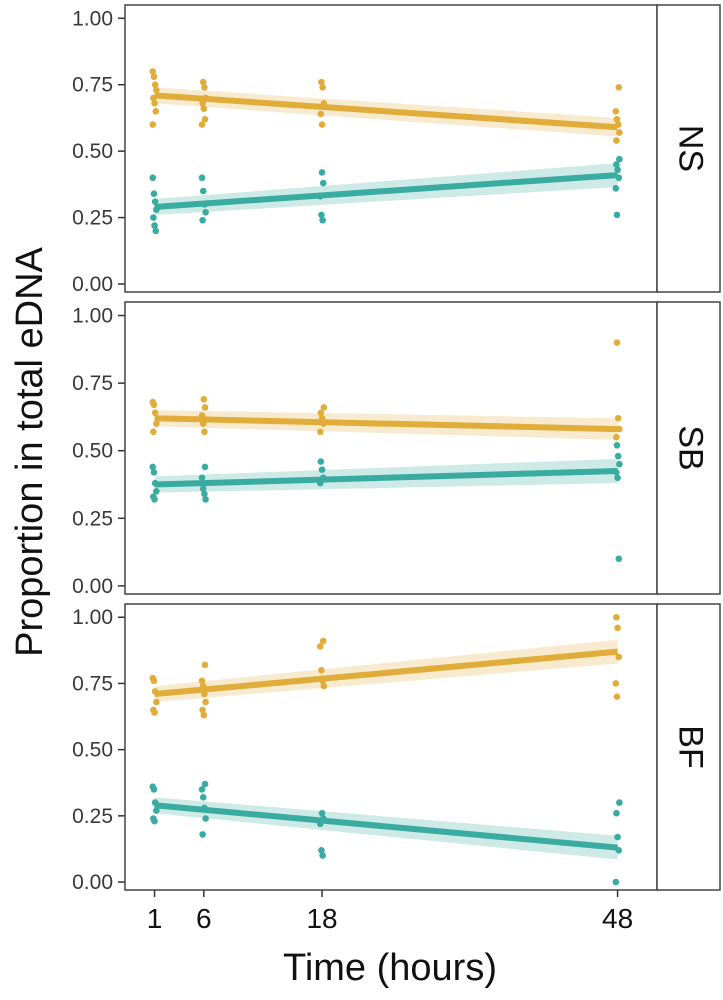  I want to click on series-teal, so click(386, 833).